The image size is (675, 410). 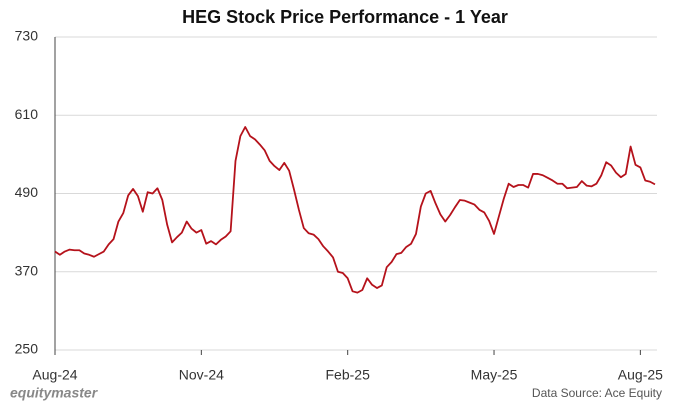 What do you see at coordinates (494, 375) in the screenshot?
I see `x-tick-label: May-25` at bounding box center [494, 375].